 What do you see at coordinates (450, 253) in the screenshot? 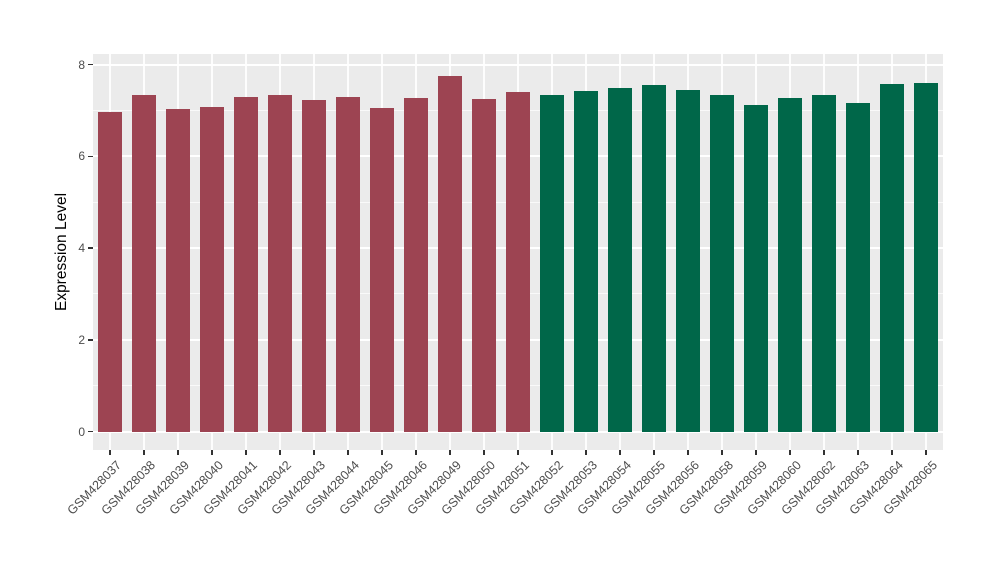
I see `bar-GSM428049` at bounding box center [450, 253].